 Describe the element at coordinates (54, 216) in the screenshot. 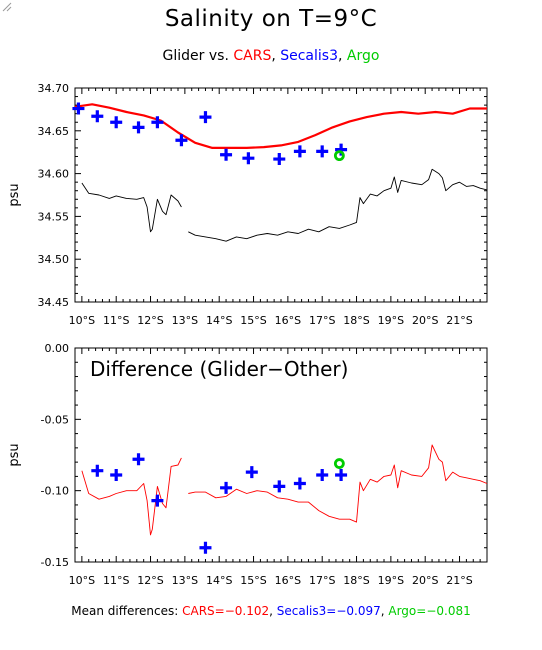

I see `y-tick-label: 34.55` at that location.